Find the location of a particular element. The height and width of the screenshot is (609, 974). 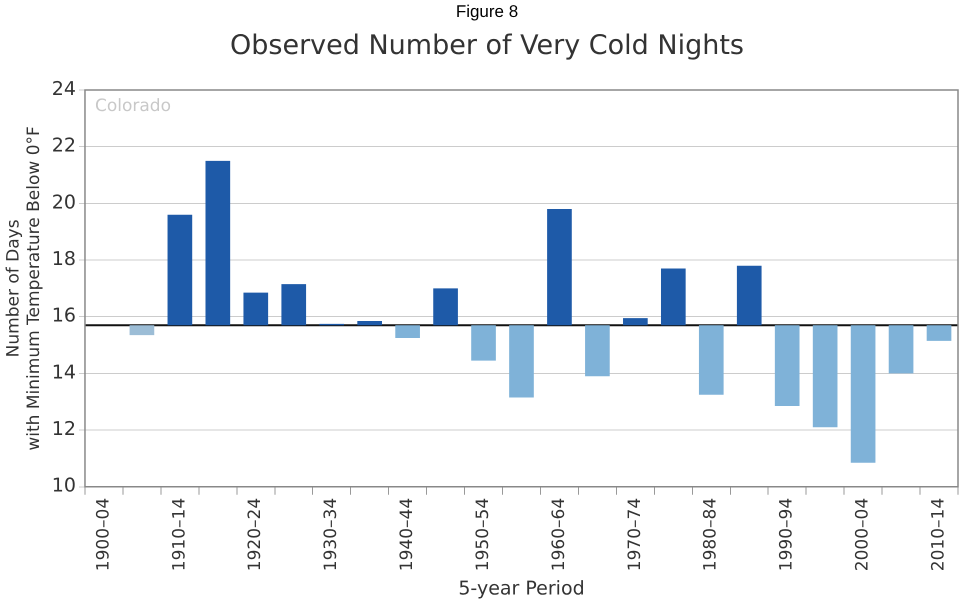

y-tick-label: 12 is located at coordinates (64, 429).